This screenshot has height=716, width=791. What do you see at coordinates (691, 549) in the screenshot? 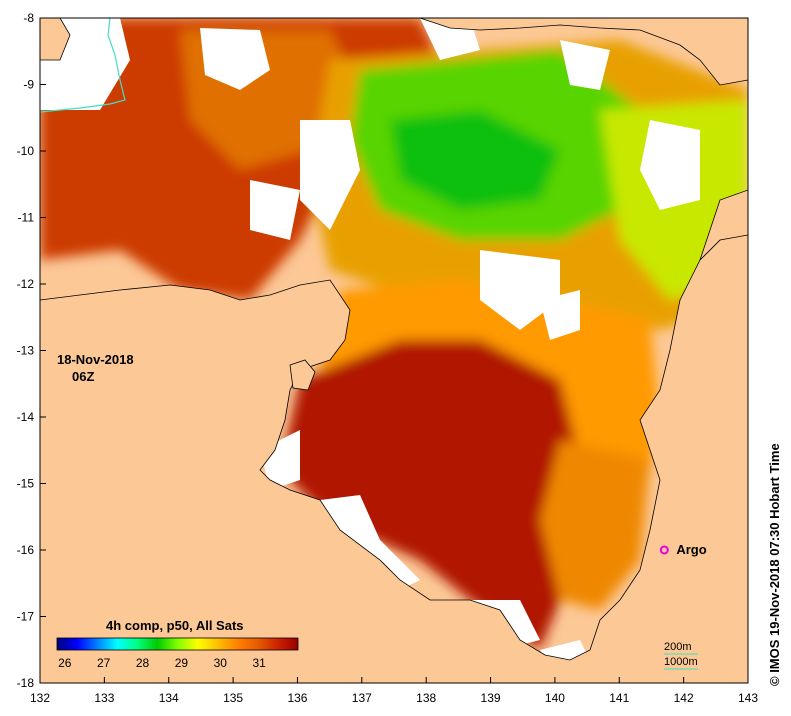
I see `argo-label: Argo` at bounding box center [691, 549].